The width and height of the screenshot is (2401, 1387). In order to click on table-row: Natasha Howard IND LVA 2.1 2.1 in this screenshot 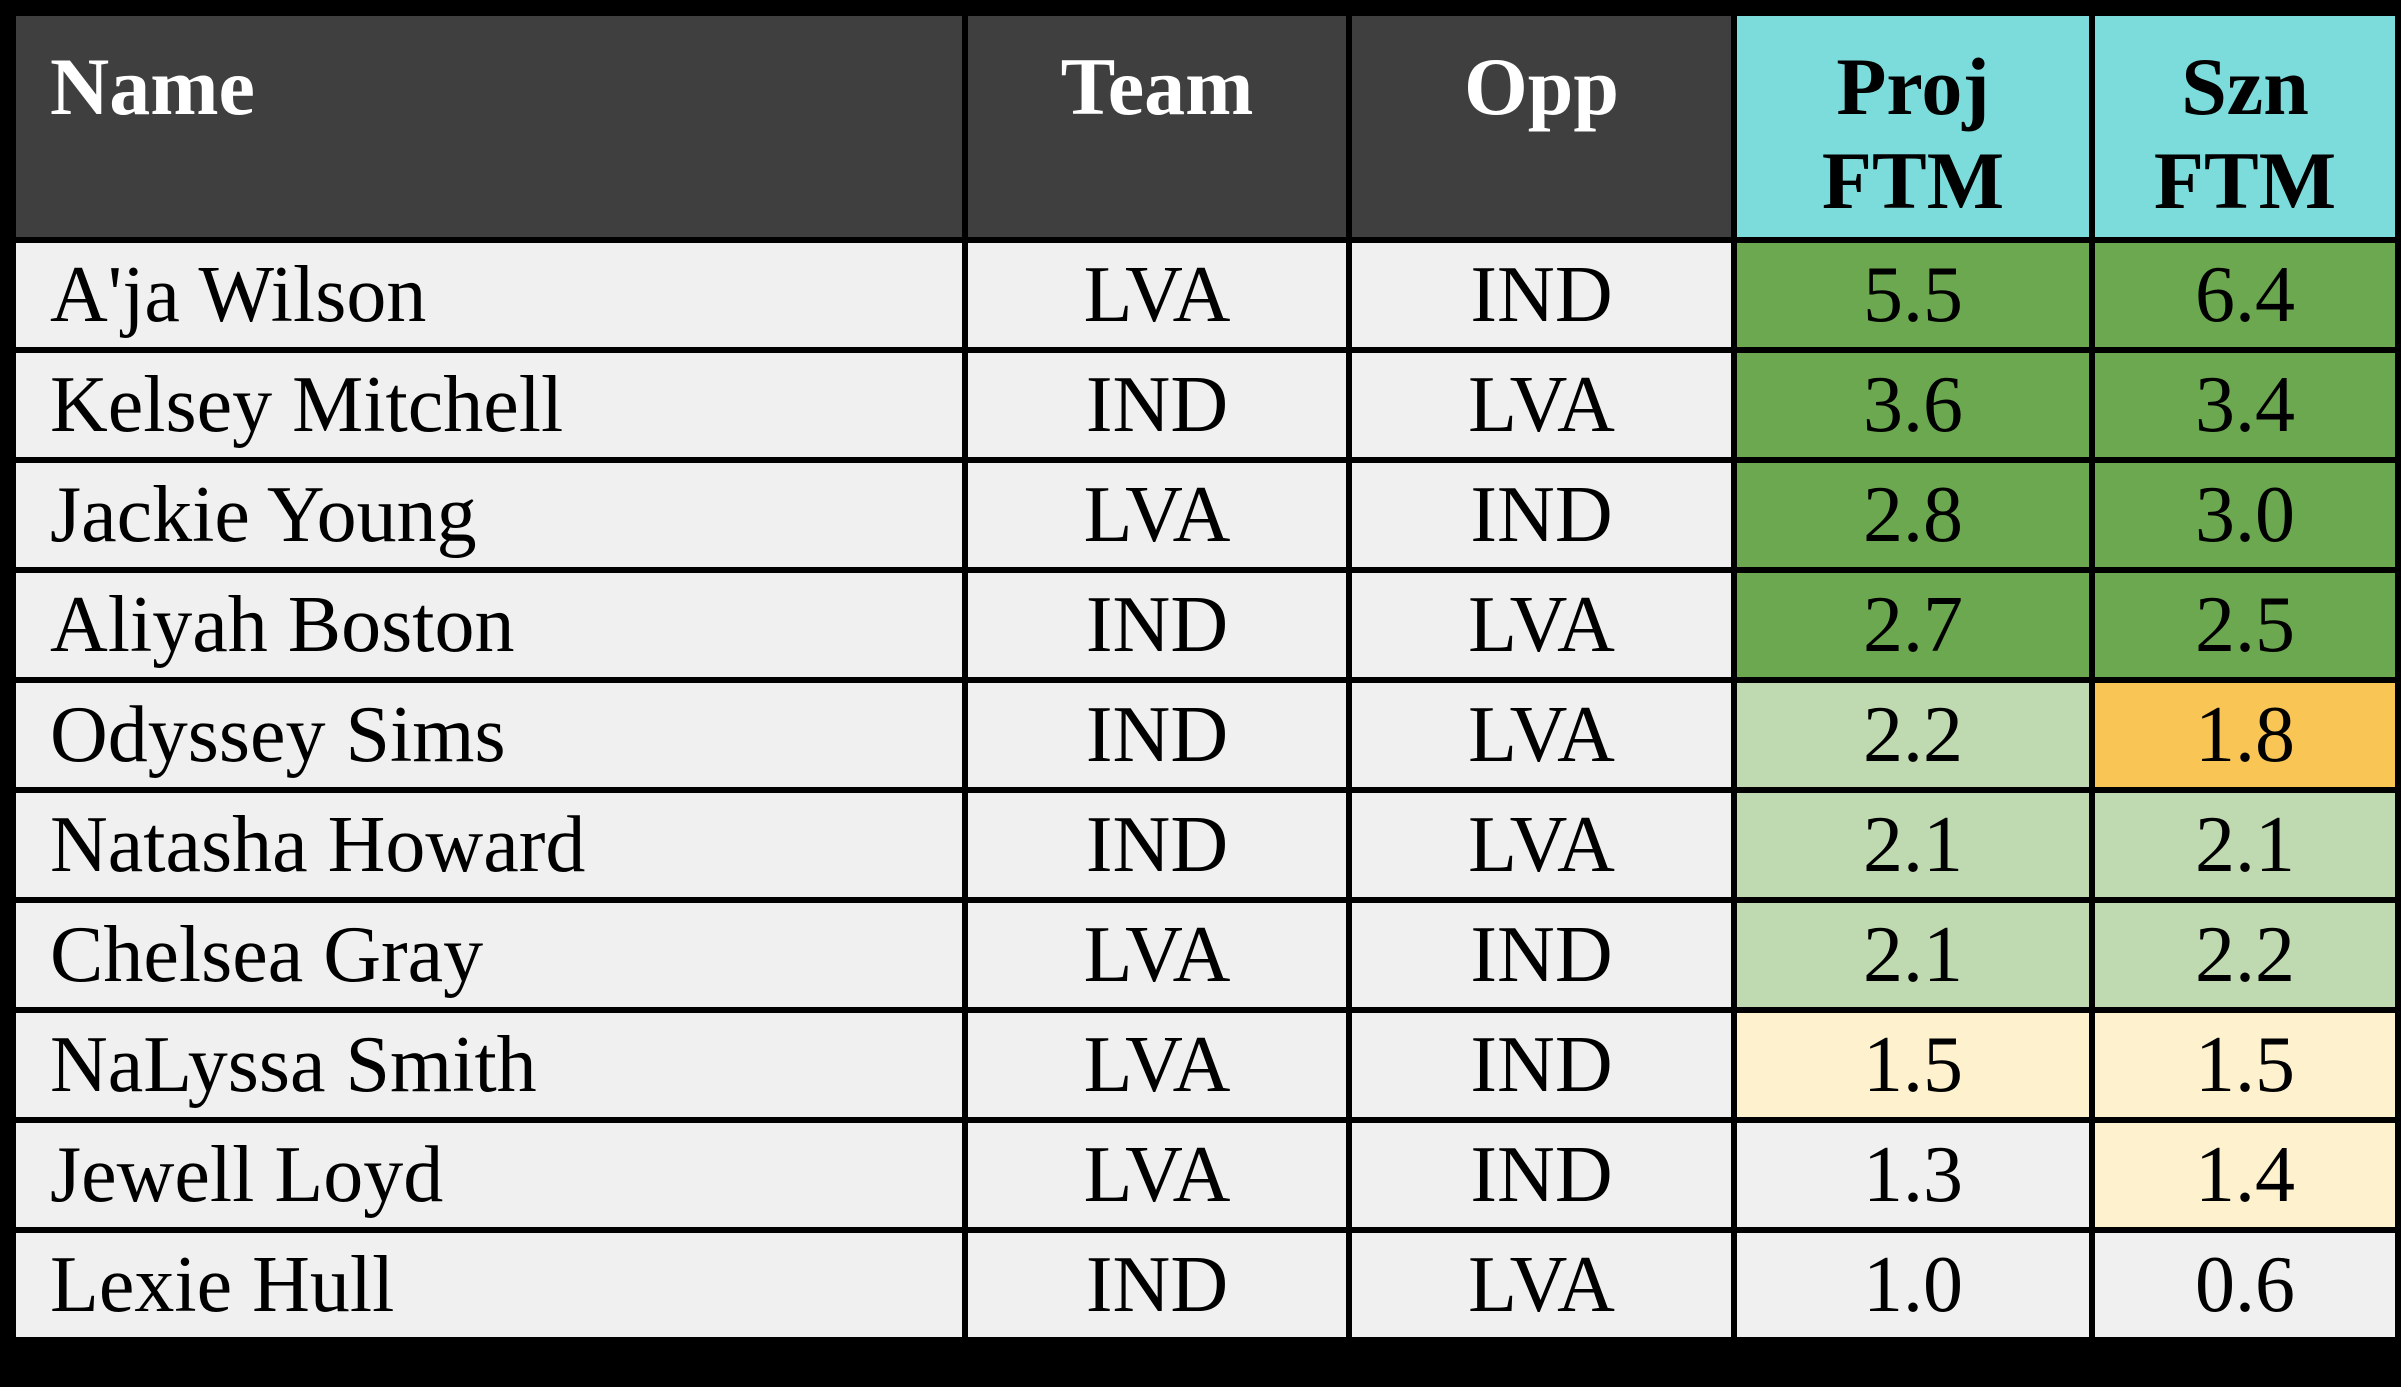, I will do `click(1205, 845)`.